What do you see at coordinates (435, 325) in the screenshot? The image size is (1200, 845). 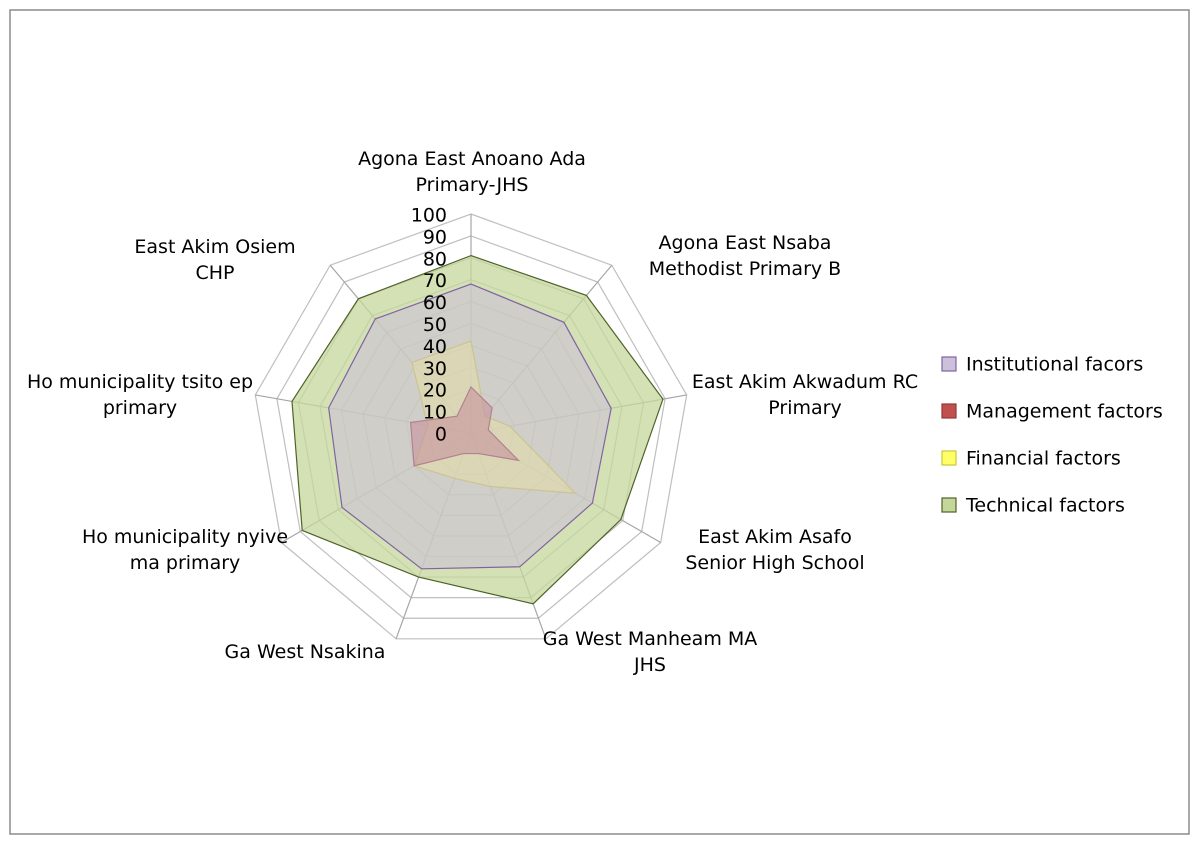 I see `axis-tick-label: 50` at bounding box center [435, 325].